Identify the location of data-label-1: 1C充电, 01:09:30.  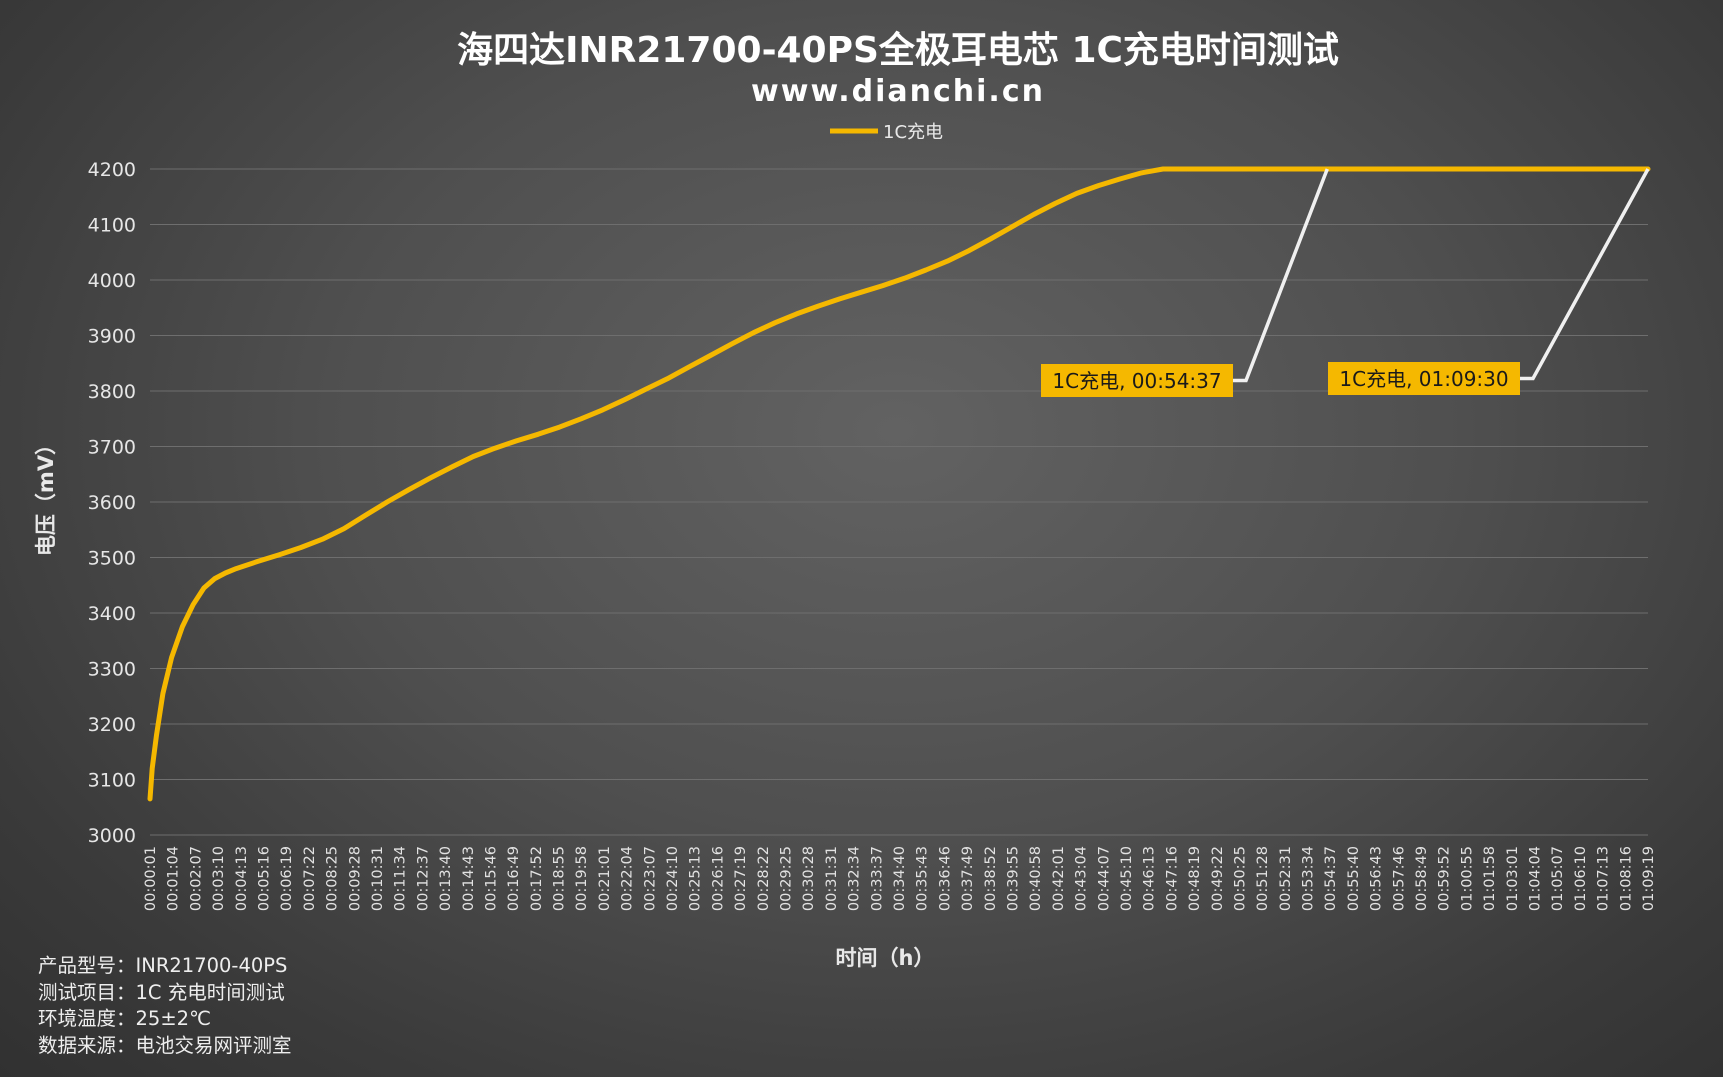
(1489, 281).